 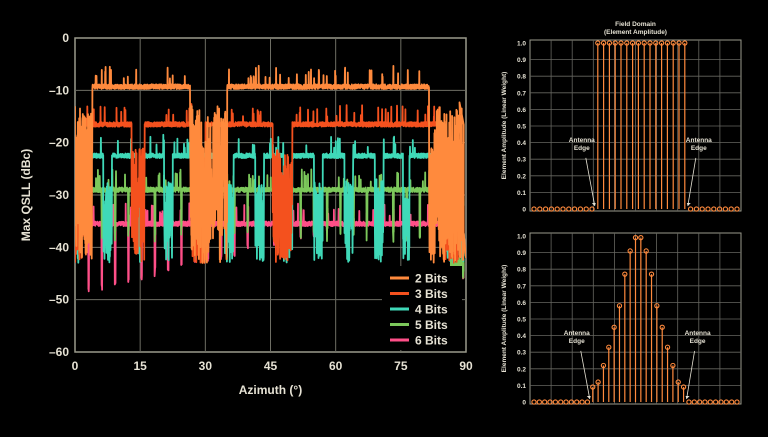 What do you see at coordinates (59, 300) in the screenshot?
I see `y-tick-label: –50` at bounding box center [59, 300].